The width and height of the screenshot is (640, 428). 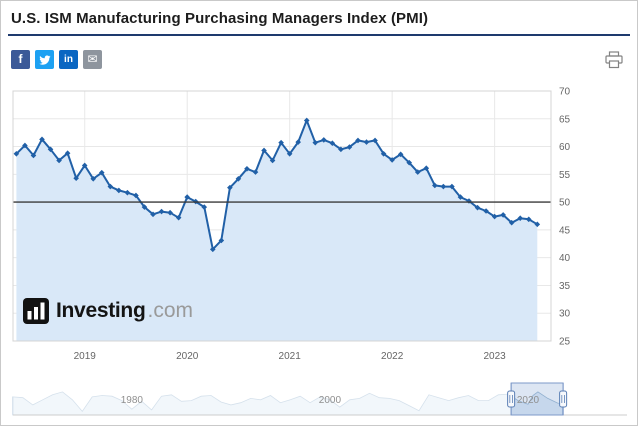 I want to click on x-axis-label: 2020, so click(x=187, y=356).